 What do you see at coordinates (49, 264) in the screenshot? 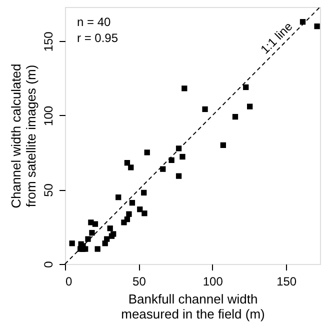
I see `y-tick-label: 0` at bounding box center [49, 264].